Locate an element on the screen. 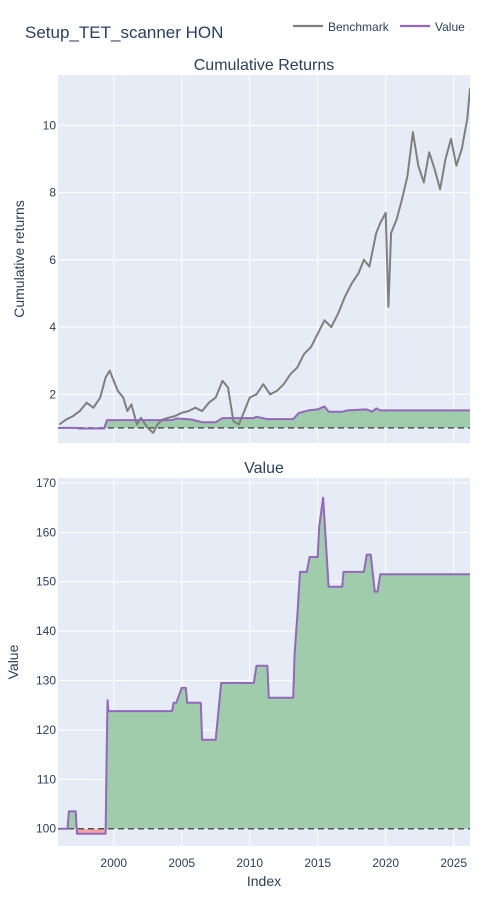 The image size is (500, 900). legend: Benchmark Value is located at coordinates (379, 27).